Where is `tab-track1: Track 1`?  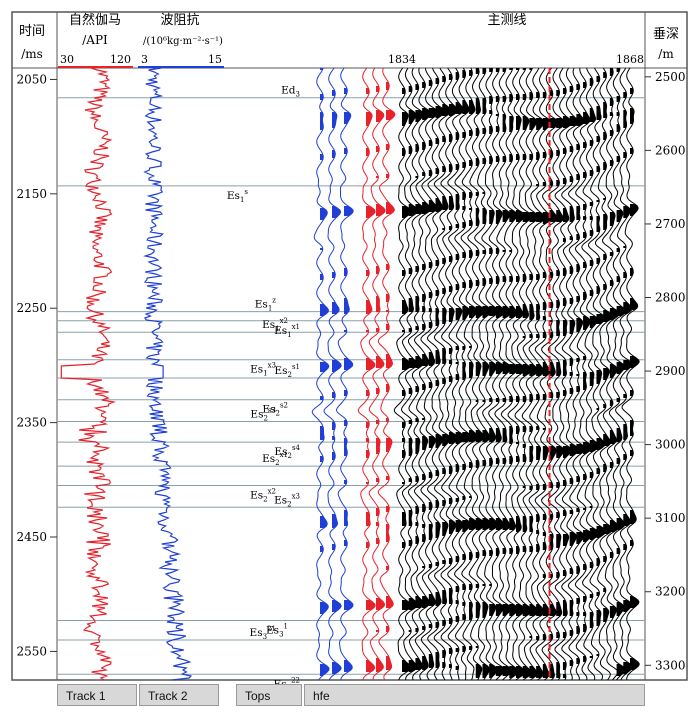
tab-track1: Track 1 is located at coordinates (97, 695).